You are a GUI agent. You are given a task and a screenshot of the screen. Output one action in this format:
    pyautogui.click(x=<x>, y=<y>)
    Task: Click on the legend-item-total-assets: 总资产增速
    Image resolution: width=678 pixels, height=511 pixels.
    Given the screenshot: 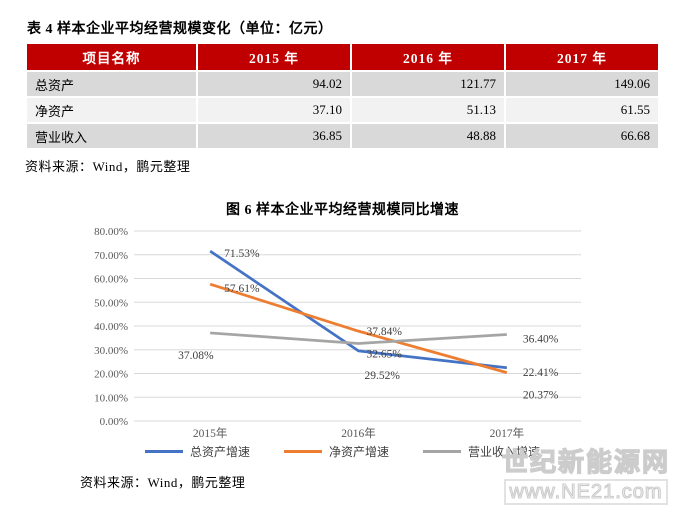 What is the action you would take?
    pyautogui.click(x=197, y=451)
    